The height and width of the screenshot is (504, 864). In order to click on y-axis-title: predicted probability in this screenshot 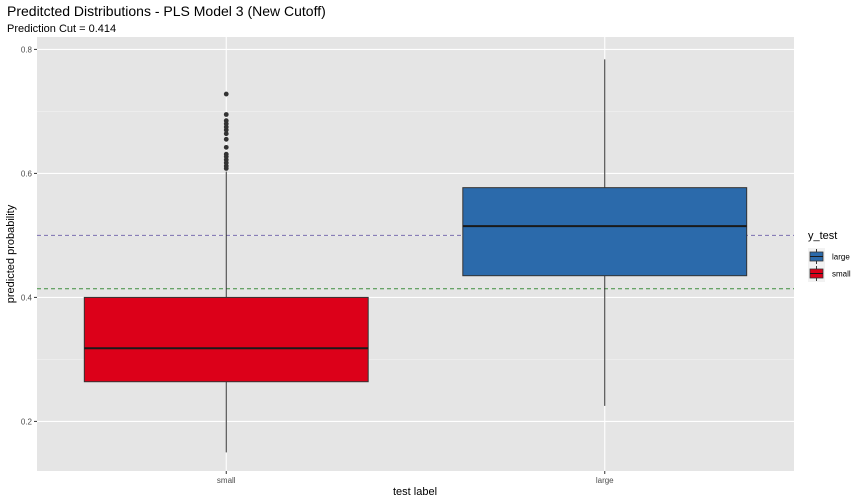, I will do `click(11, 253)`.